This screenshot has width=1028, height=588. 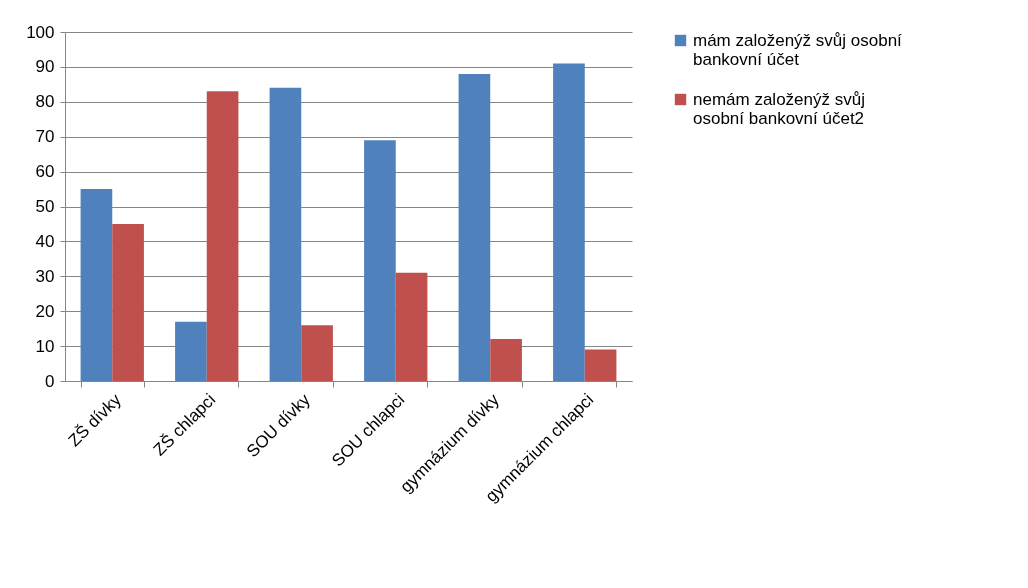 I want to click on y-tick-label: 10, so click(x=45, y=346).